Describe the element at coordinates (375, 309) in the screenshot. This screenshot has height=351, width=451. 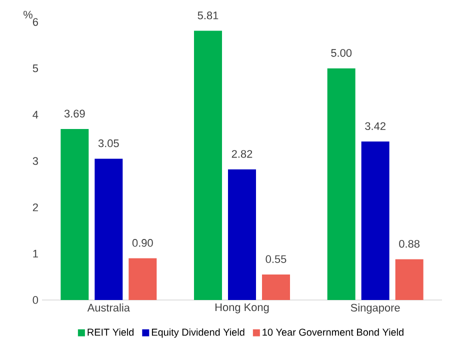
I see `x-tick-label: Singapore` at that location.